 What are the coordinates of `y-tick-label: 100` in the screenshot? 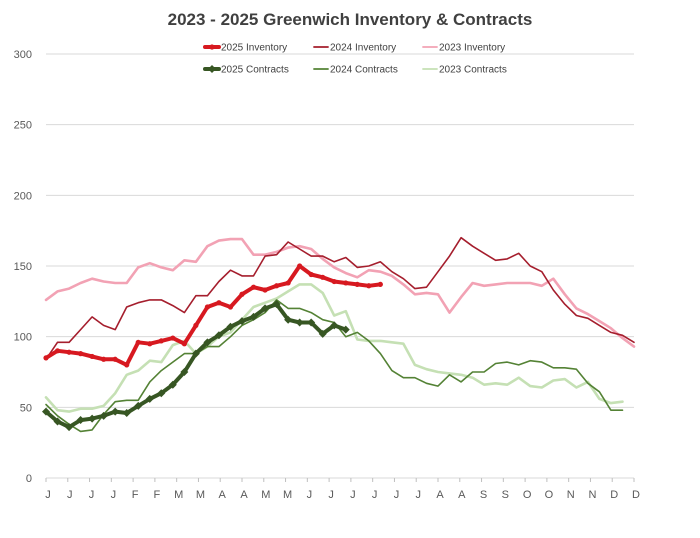 It's located at (23, 338).